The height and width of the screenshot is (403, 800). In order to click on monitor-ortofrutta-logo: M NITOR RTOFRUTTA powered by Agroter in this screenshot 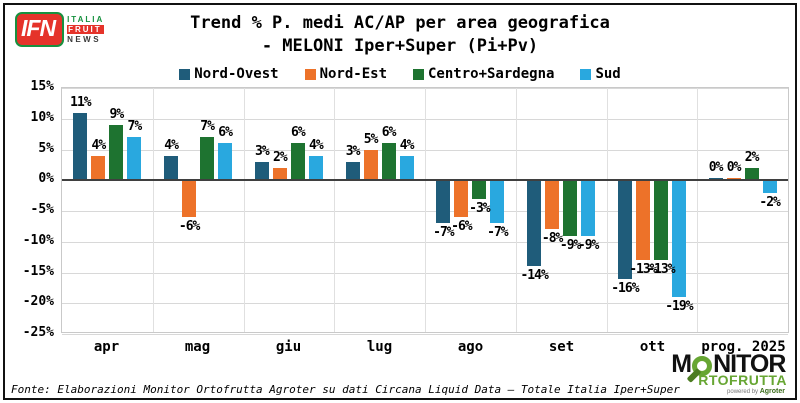, I will do `click(729, 373)`.